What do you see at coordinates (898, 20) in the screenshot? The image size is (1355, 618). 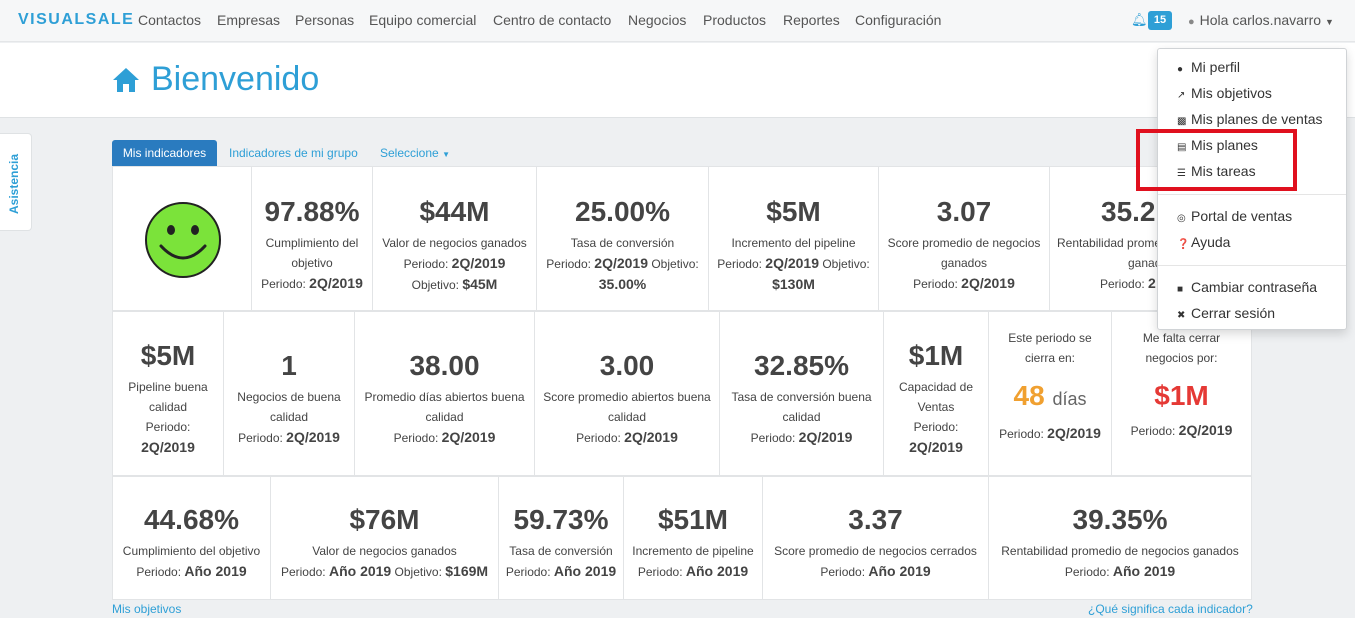 I see `nav-configuracion: Configuración` at bounding box center [898, 20].